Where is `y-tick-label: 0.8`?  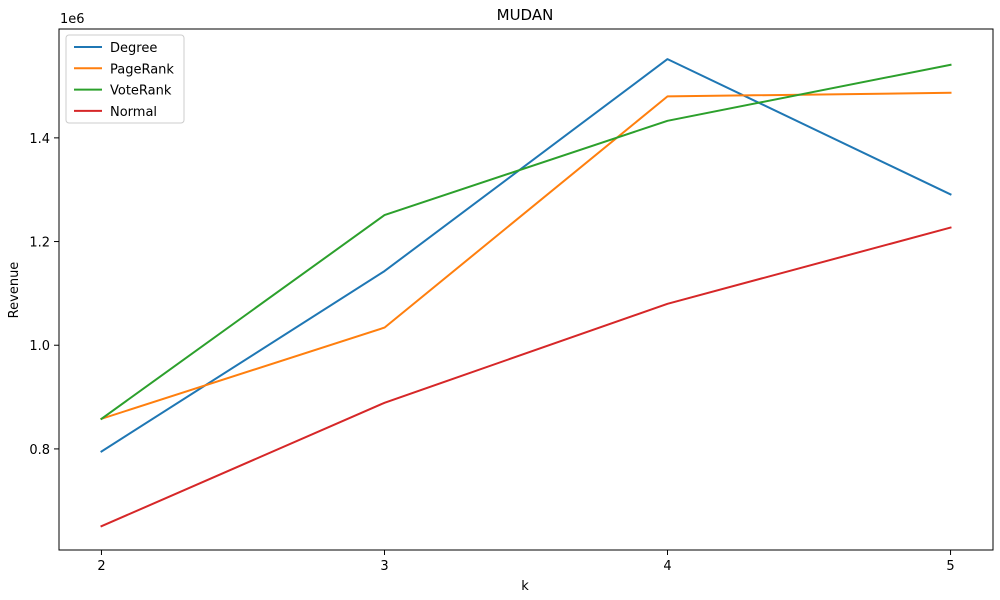 y-tick-label: 0.8 is located at coordinates (39, 450).